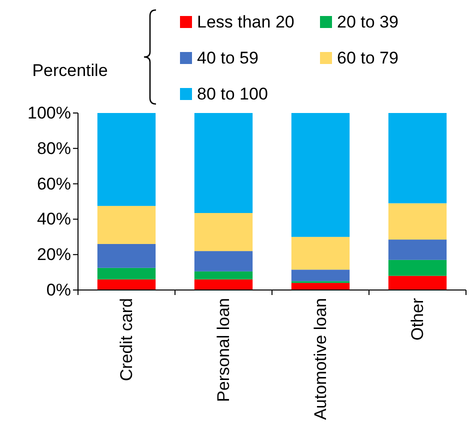 The width and height of the screenshot is (470, 446). What do you see at coordinates (367, 22) in the screenshot?
I see `legend-label: 20 to 39` at bounding box center [367, 22].